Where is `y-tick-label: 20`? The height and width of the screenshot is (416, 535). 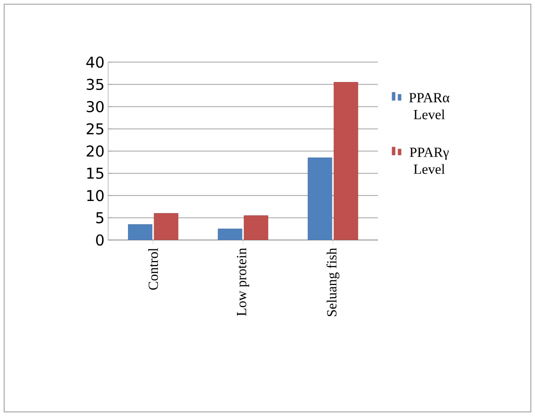
y-tick-label: 20 is located at coordinates (95, 151).